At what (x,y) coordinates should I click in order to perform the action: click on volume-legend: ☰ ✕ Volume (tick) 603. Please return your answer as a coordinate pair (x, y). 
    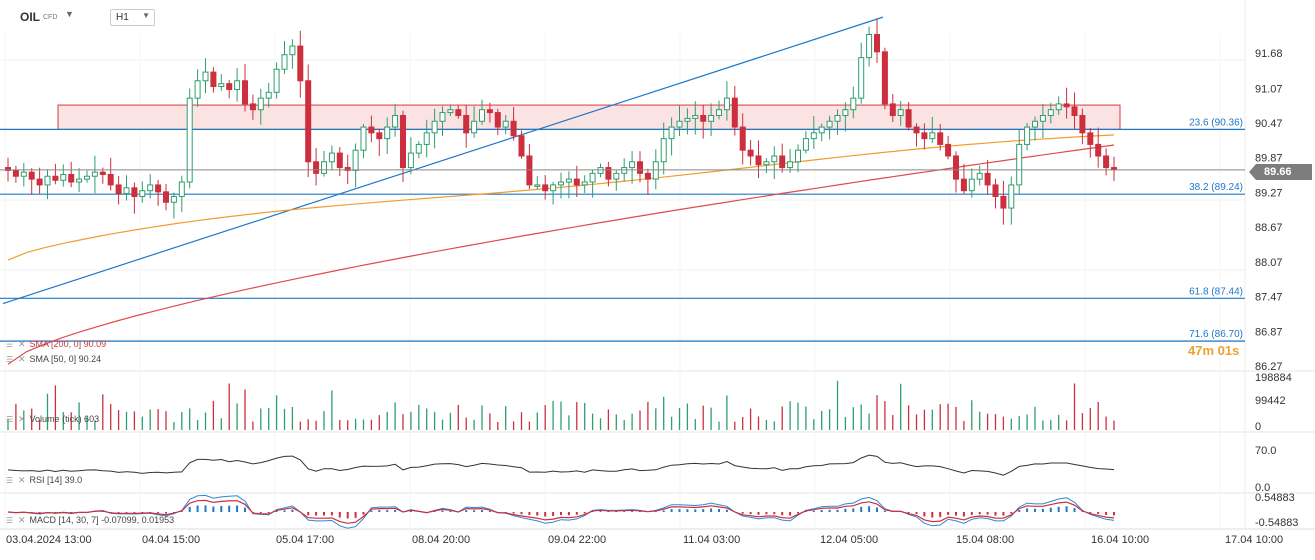
    Looking at the image, I should click on (53, 419).